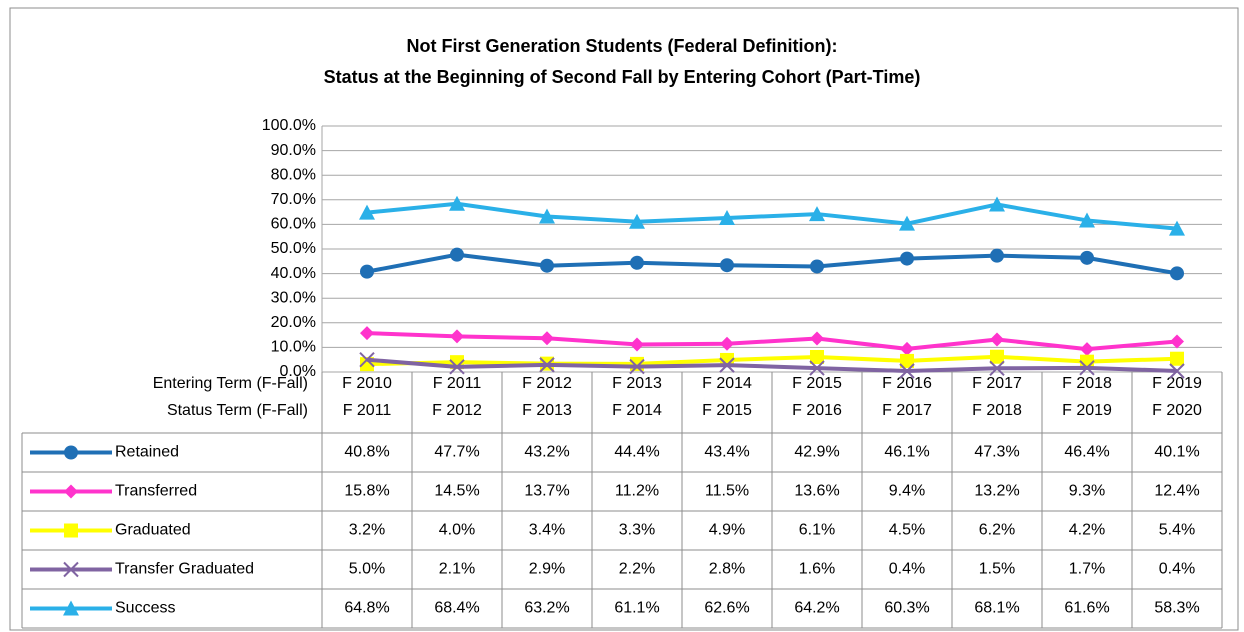  What do you see at coordinates (1176, 608) in the screenshot?
I see `table-value: 58.3%` at bounding box center [1176, 608].